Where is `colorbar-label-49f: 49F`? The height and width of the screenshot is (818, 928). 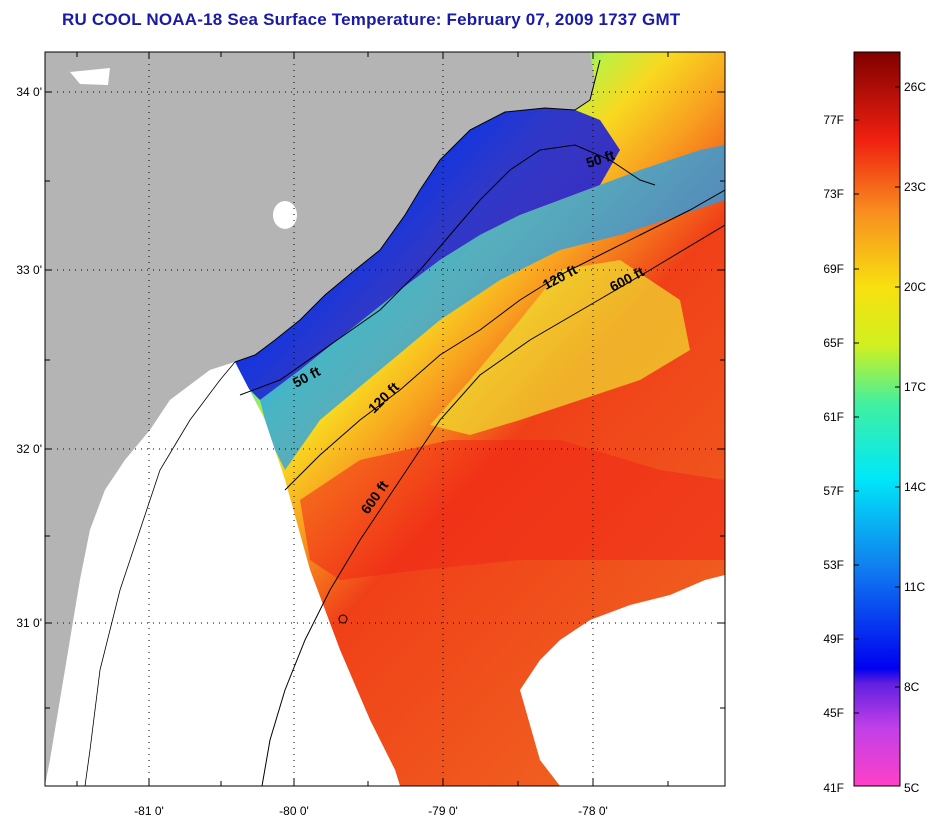 colorbar-label-49f: 49F is located at coordinates (833, 639).